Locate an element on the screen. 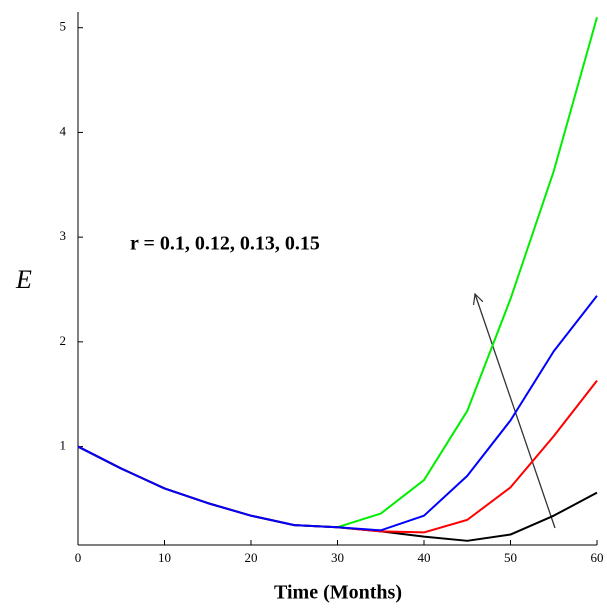 Image resolution: width=607 pixels, height=610 pixels. x-tick-label: 30 is located at coordinates (337, 557).